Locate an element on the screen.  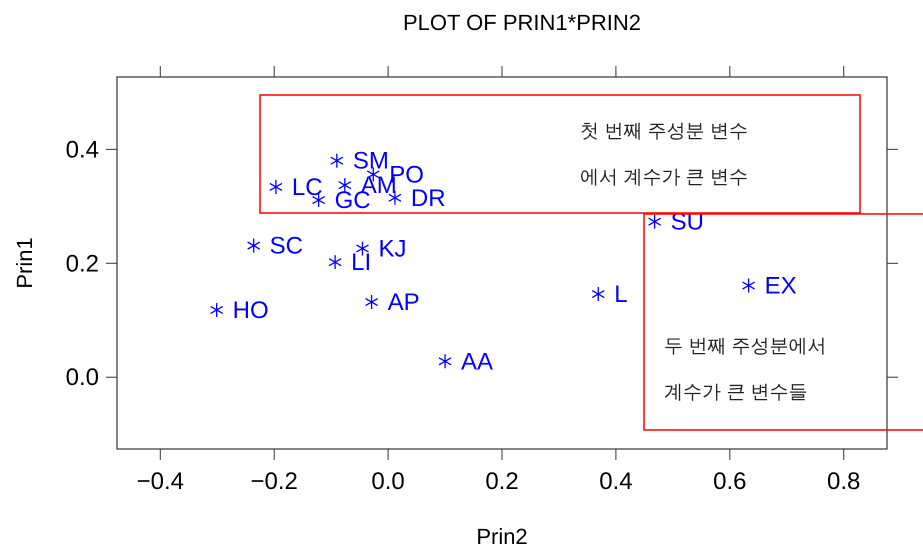
x-tick-label: 0.0 is located at coordinates (388, 481).